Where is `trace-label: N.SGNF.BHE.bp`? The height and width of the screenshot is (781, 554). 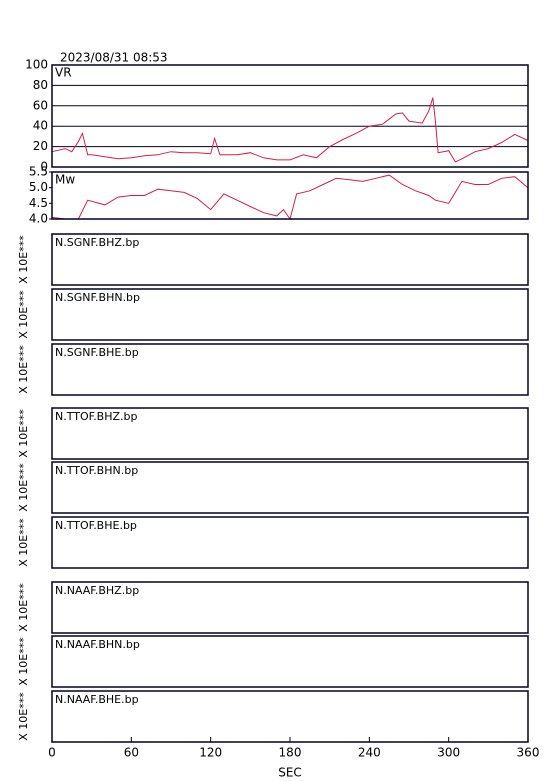
trace-label: N.SGNF.BHE.bp is located at coordinates (97, 352).